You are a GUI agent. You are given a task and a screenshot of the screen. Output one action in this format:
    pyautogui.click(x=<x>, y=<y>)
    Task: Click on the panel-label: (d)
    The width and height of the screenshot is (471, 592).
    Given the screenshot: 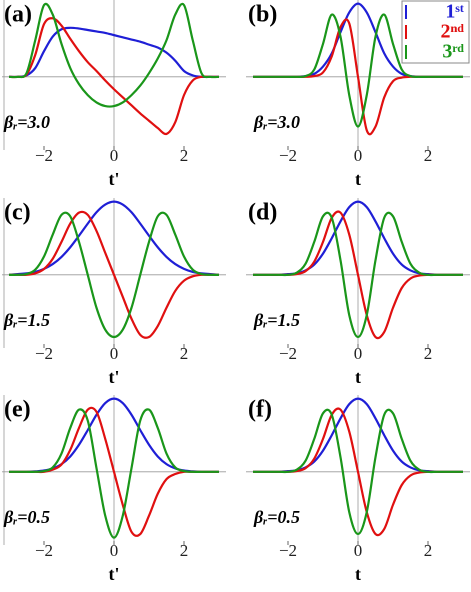 What is the action you would take?
    pyautogui.click(x=262, y=213)
    